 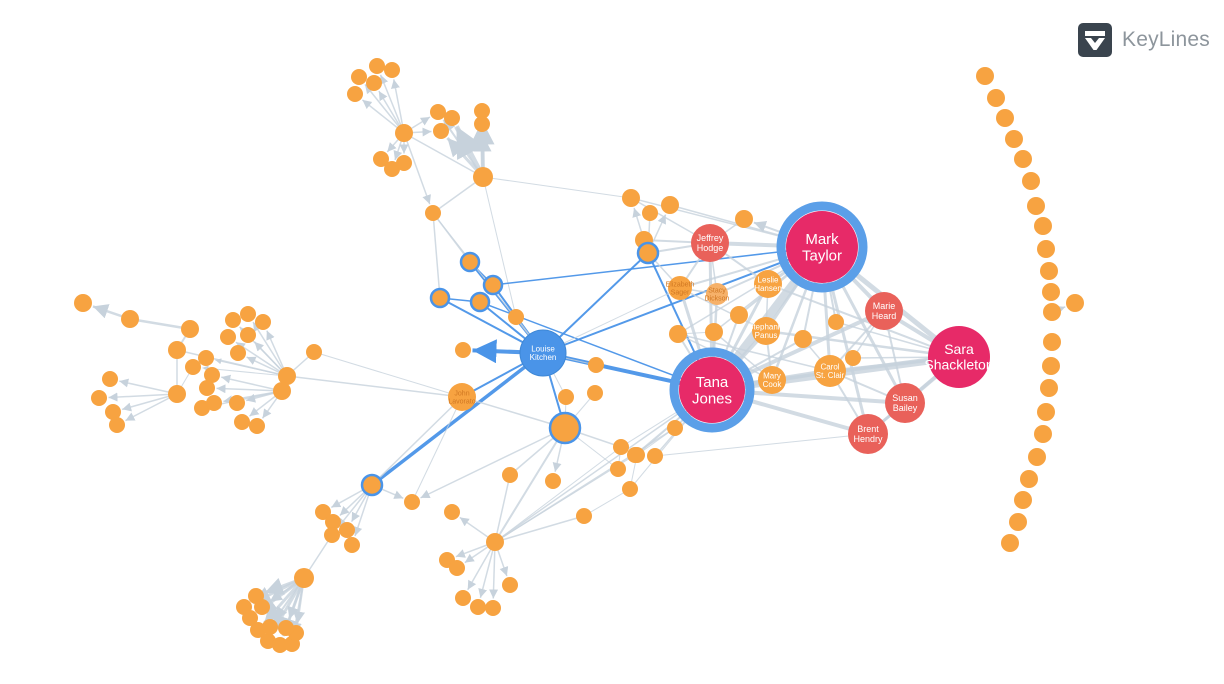 I want to click on graph-node-mary-cook: Mary Cook, so click(x=772, y=380).